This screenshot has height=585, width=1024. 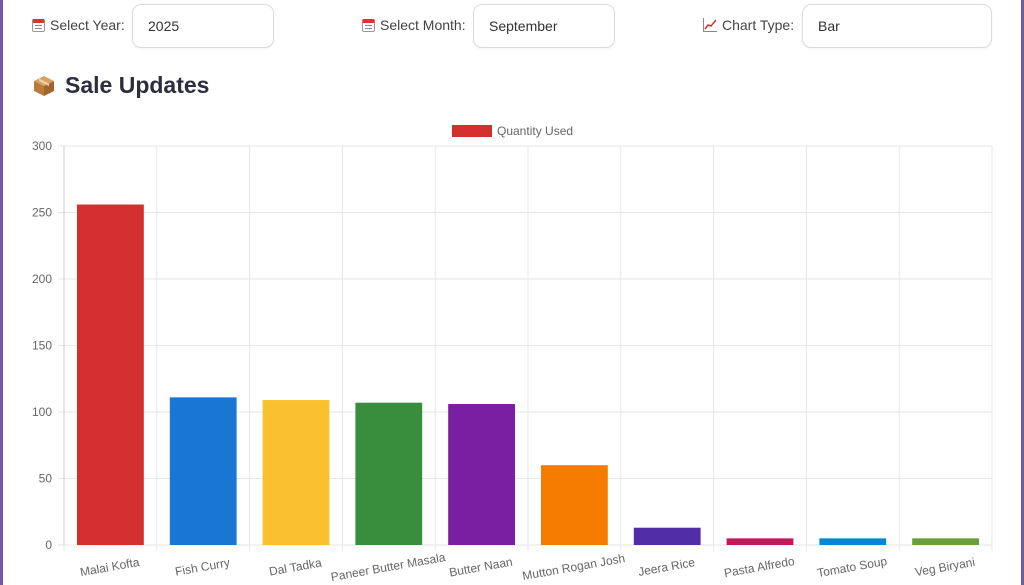 I want to click on month-filter-label: Select Month:, so click(x=414, y=25).